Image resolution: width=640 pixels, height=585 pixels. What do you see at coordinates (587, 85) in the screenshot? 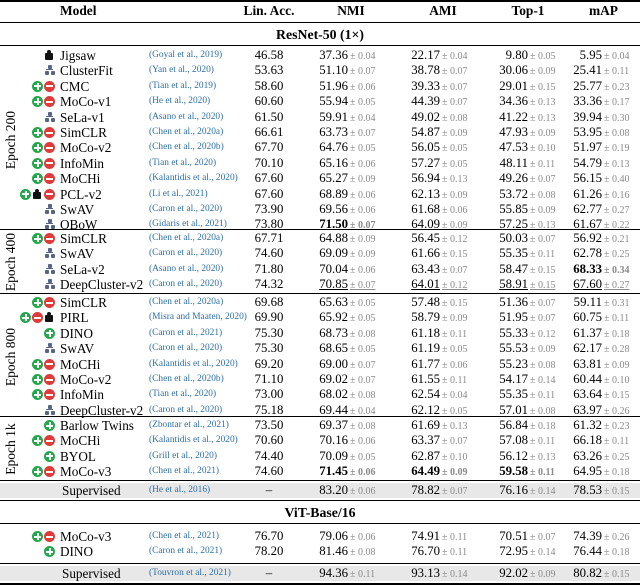
I see `map-value: 25.77` at bounding box center [587, 85].